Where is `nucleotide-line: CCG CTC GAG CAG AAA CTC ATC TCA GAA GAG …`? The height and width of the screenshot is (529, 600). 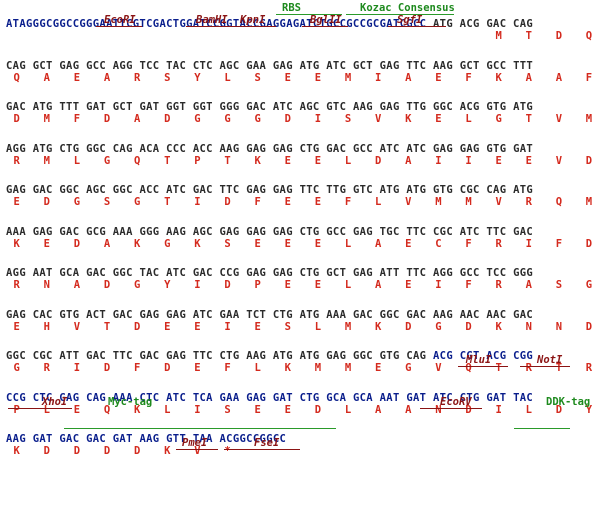 nucleotide-line: CCG CTC GAG CAG AAA CTC ATC TCA GAA GAG … is located at coordinates (269, 398).